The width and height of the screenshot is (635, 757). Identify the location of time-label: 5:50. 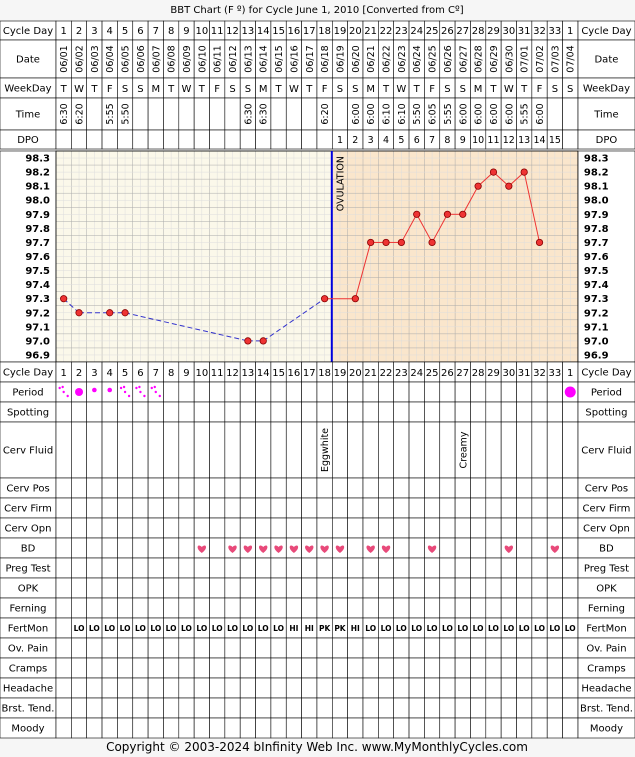
(126, 113).